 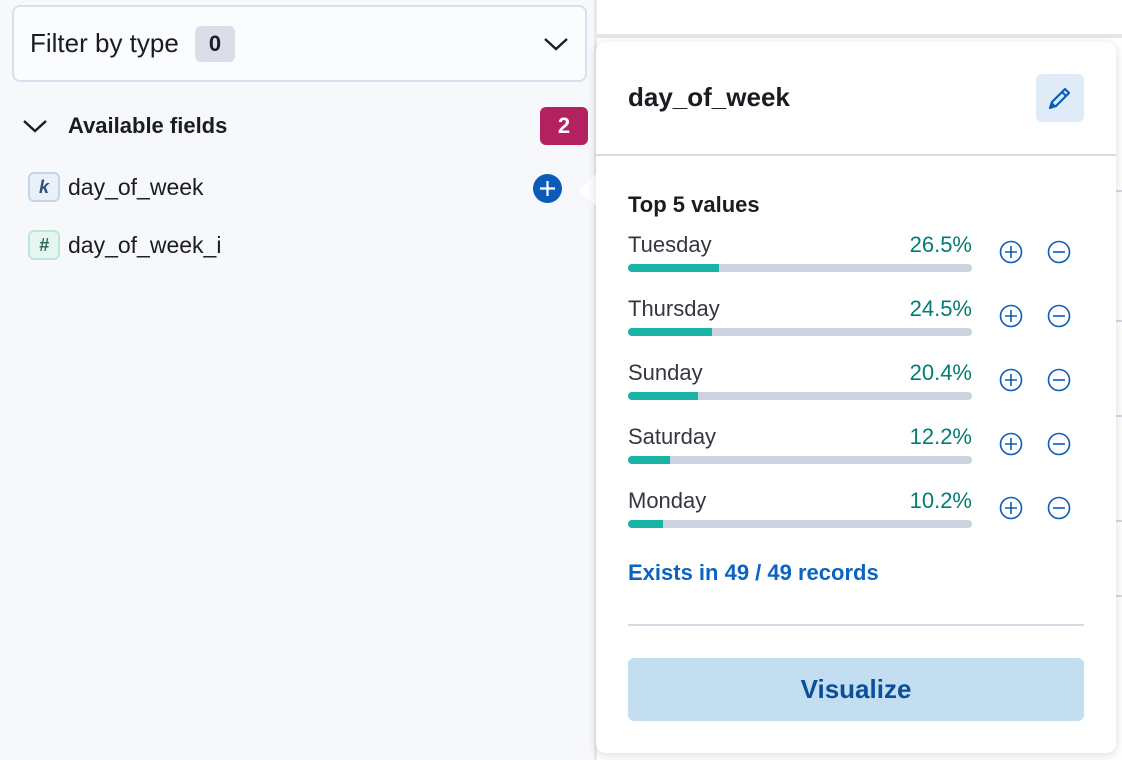 What do you see at coordinates (940, 500) in the screenshot?
I see `value-percent: 10.2%` at bounding box center [940, 500].